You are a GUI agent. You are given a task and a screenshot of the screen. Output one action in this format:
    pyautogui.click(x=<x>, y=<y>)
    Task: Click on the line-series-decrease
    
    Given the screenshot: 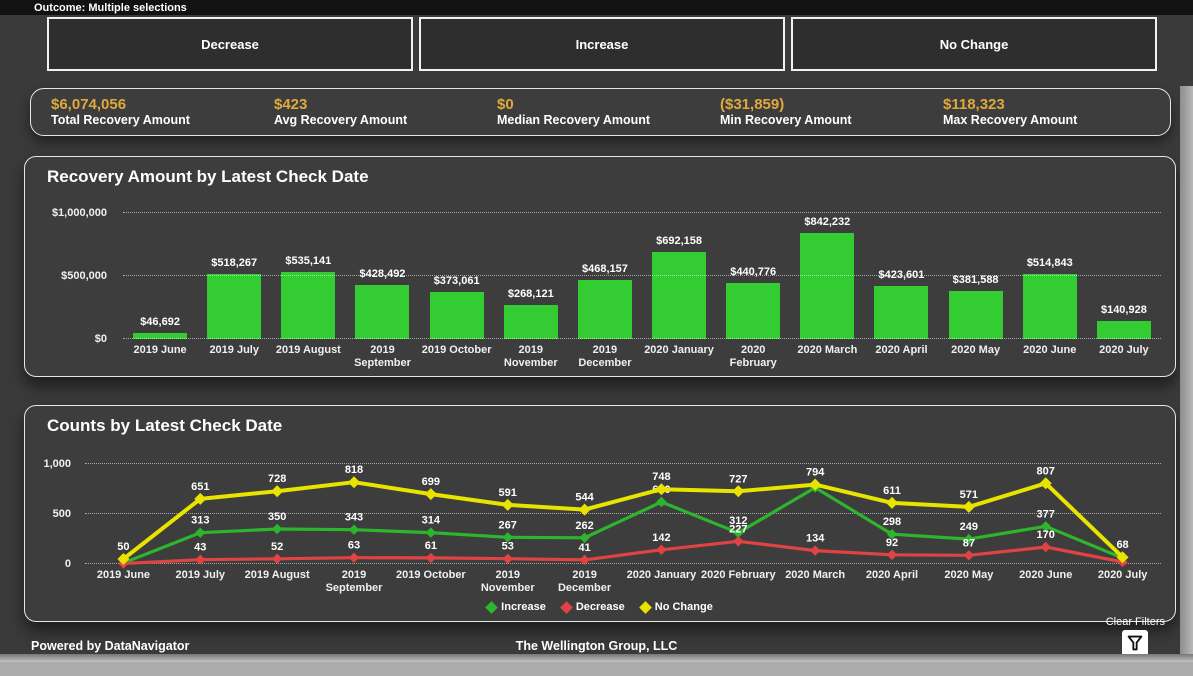 What is the action you would take?
    pyautogui.click(x=623, y=552)
    